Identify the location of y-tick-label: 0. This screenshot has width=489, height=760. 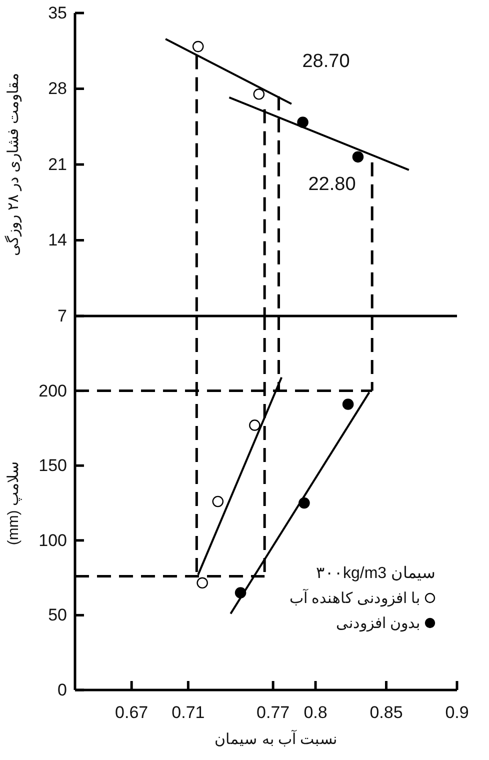
(62, 690).